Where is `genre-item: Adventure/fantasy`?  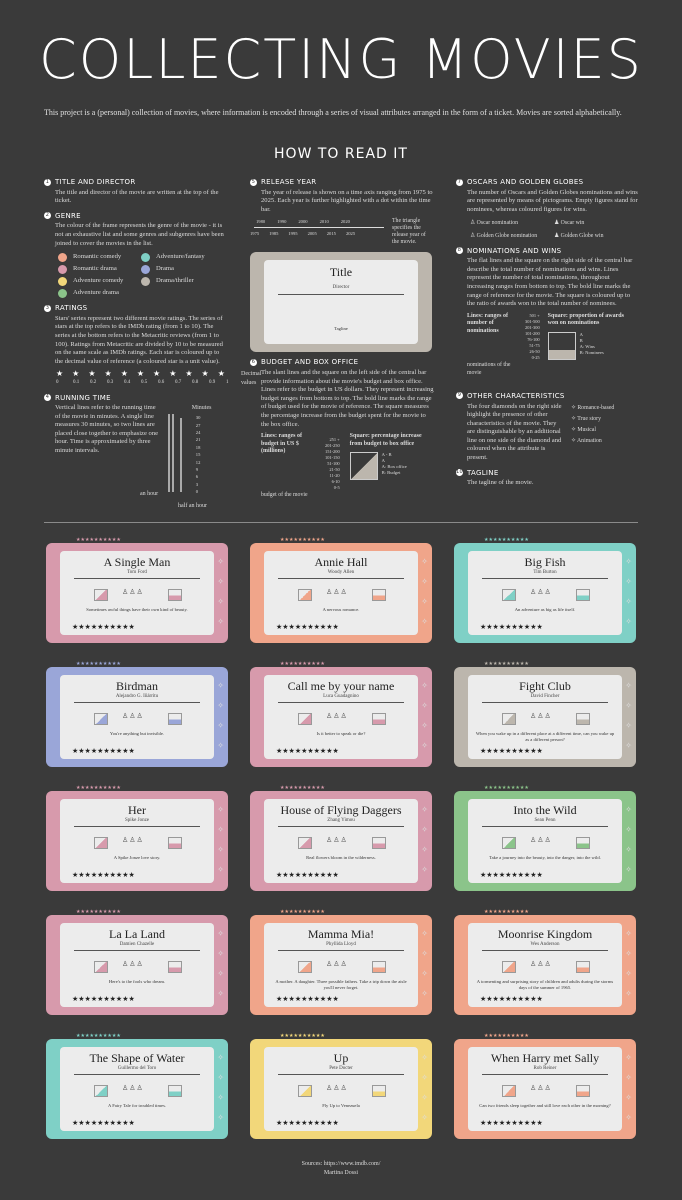
genre-item: Adventure/fantasy is located at coordinates (182, 258).